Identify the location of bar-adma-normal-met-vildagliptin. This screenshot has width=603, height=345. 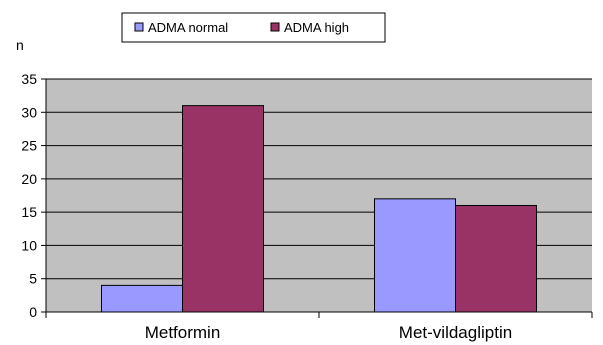
(415, 255).